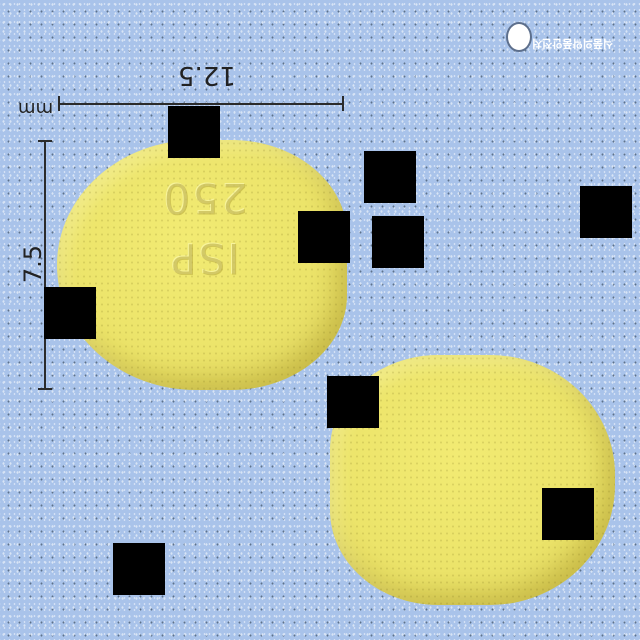 This screenshot has height=640, width=640. What do you see at coordinates (207, 75) in the screenshot?
I see `width-value: 12.5` at bounding box center [207, 75].